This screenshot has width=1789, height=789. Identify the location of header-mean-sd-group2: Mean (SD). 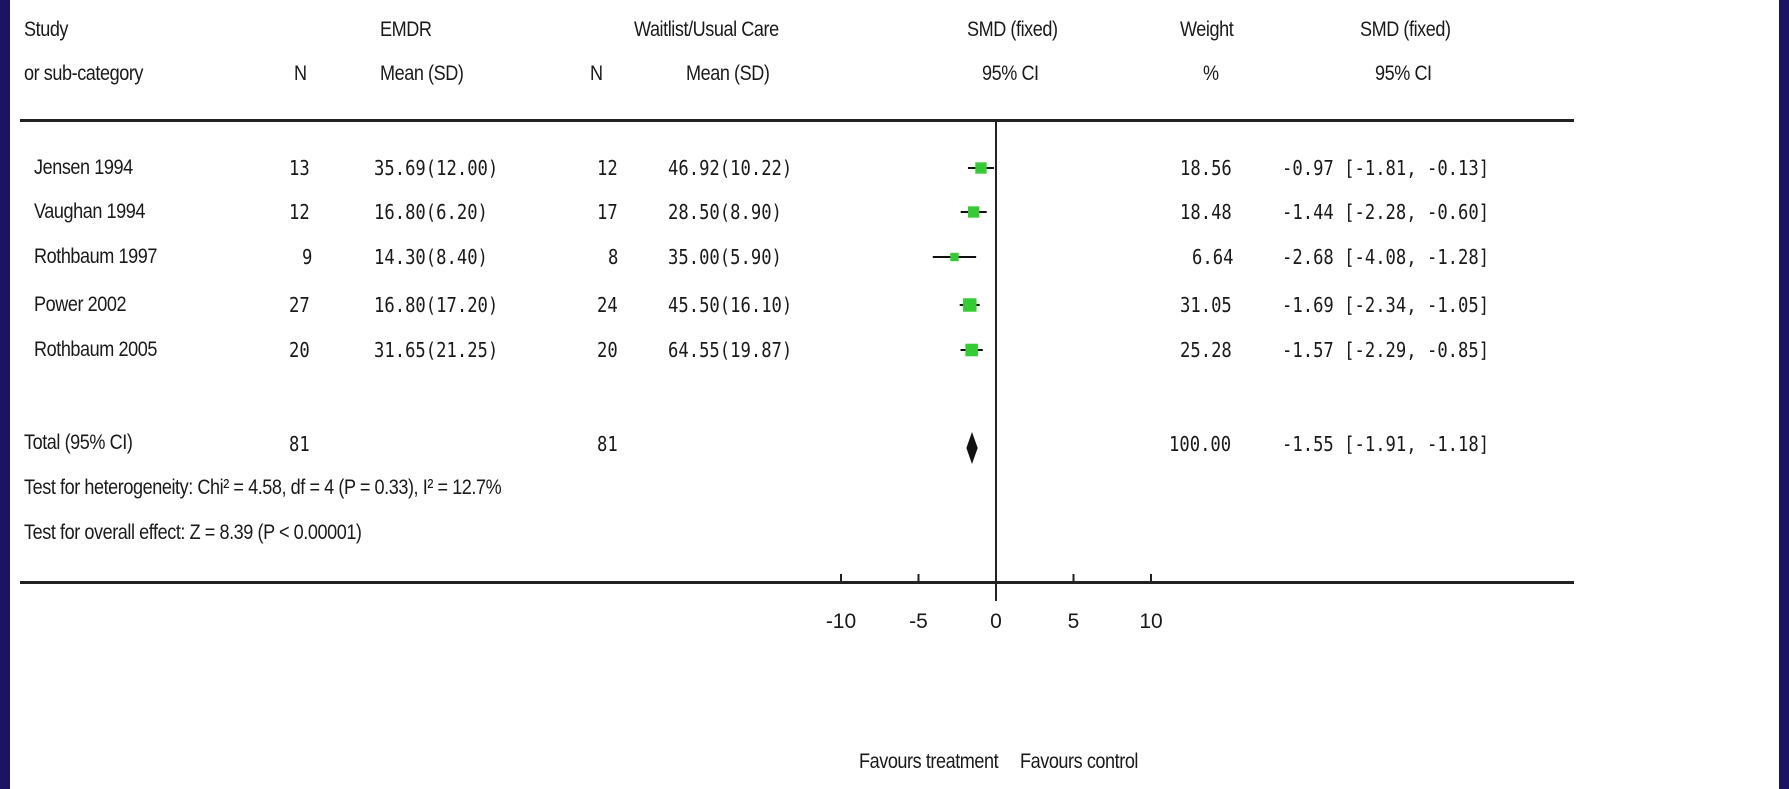
(728, 73).